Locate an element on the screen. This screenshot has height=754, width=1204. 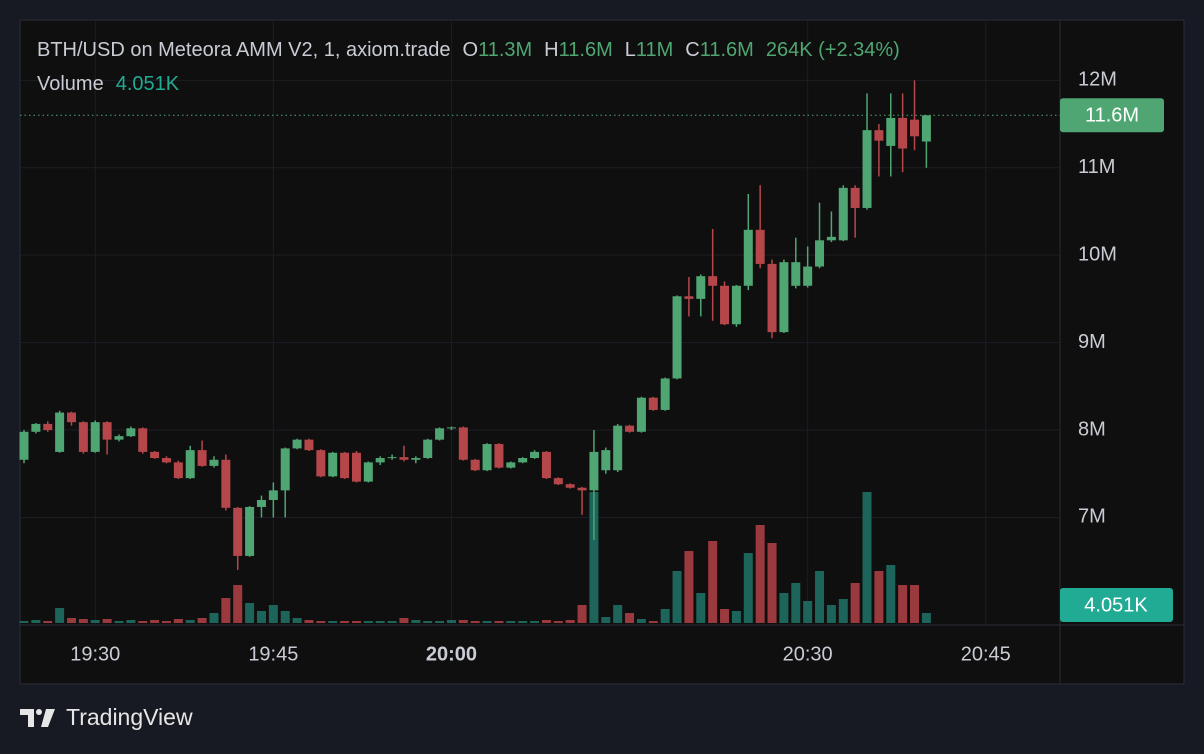
ohlc-key: H is located at coordinates (551, 50).